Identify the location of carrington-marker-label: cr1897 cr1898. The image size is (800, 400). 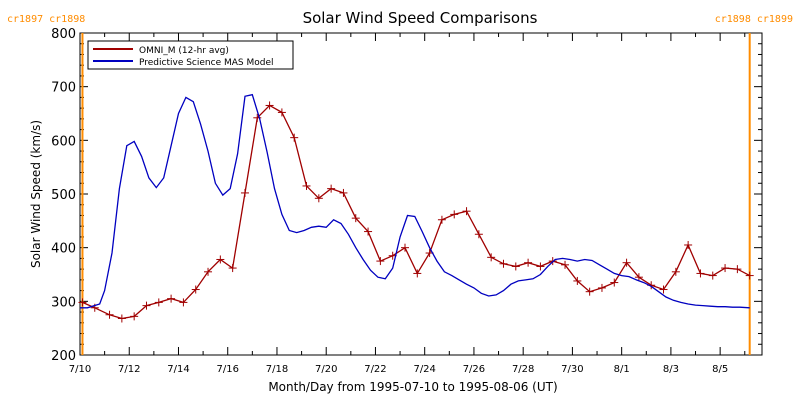
(46, 19).